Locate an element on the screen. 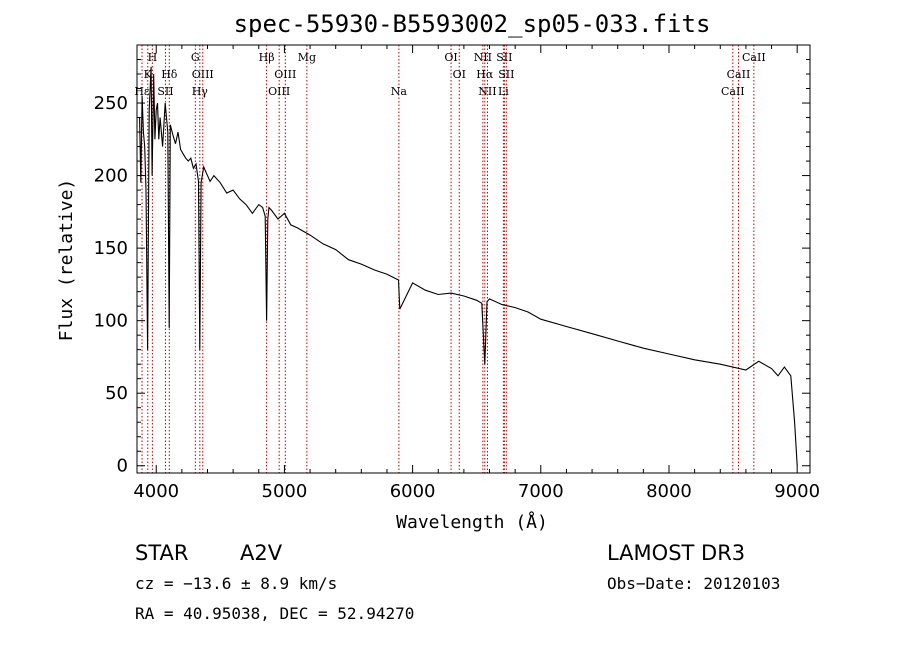 This screenshot has width=900, height=649. line-label: Hε is located at coordinates (142, 91).